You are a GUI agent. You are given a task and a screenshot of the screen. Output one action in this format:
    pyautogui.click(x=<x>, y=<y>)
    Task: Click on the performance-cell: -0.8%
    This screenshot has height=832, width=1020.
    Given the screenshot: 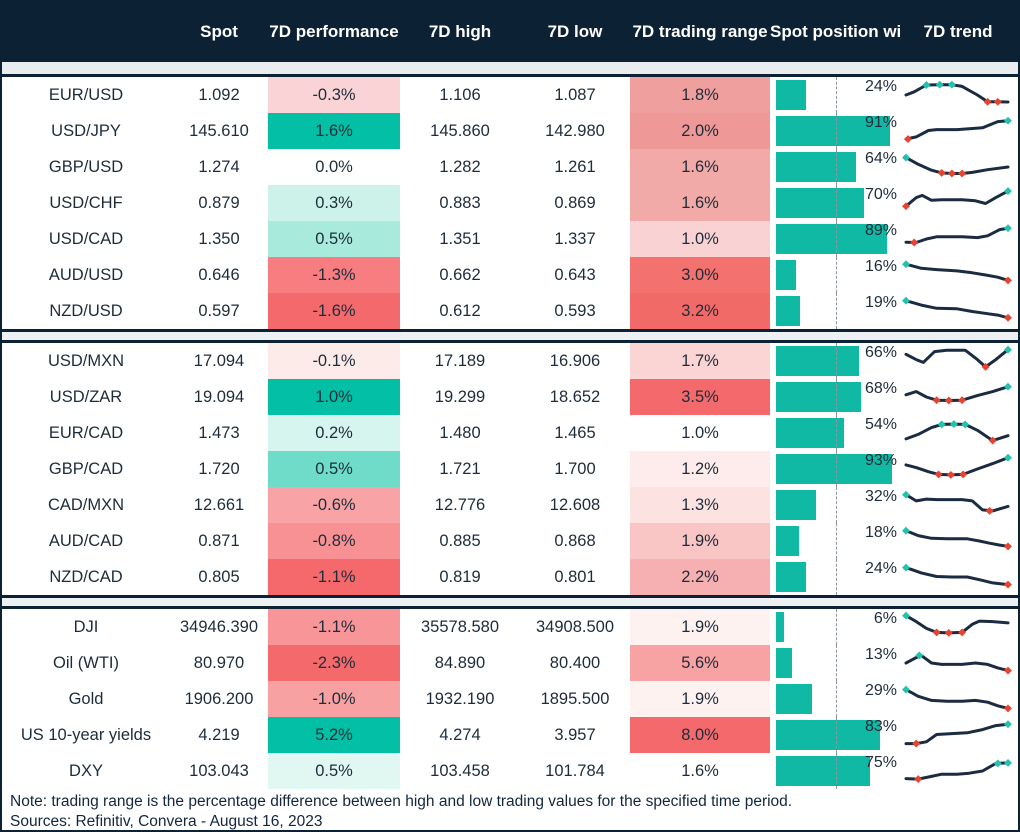 What is the action you would take?
    pyautogui.click(x=334, y=541)
    